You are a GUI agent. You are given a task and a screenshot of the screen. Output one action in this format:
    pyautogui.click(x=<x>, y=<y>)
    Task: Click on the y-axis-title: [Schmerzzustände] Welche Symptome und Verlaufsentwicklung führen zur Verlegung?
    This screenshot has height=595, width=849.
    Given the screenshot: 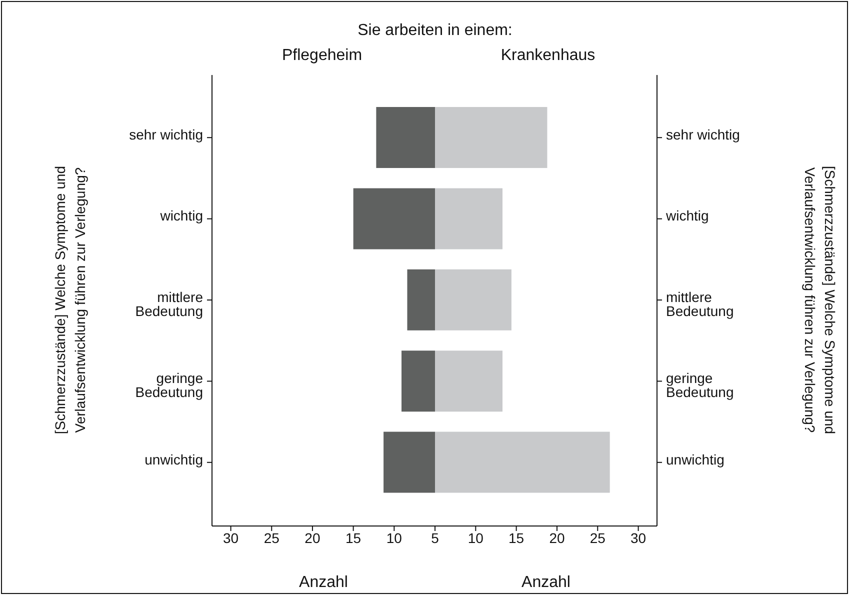 What is the action you would take?
    pyautogui.click(x=70, y=300)
    